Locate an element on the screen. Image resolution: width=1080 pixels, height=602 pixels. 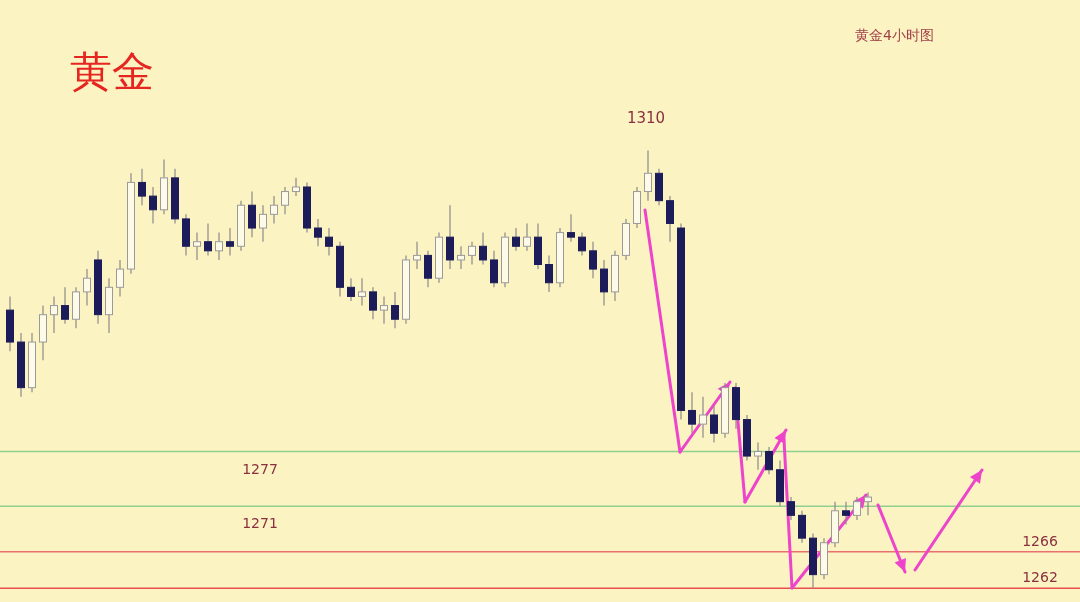
ref-line-label: 1277 is located at coordinates (260, 468).